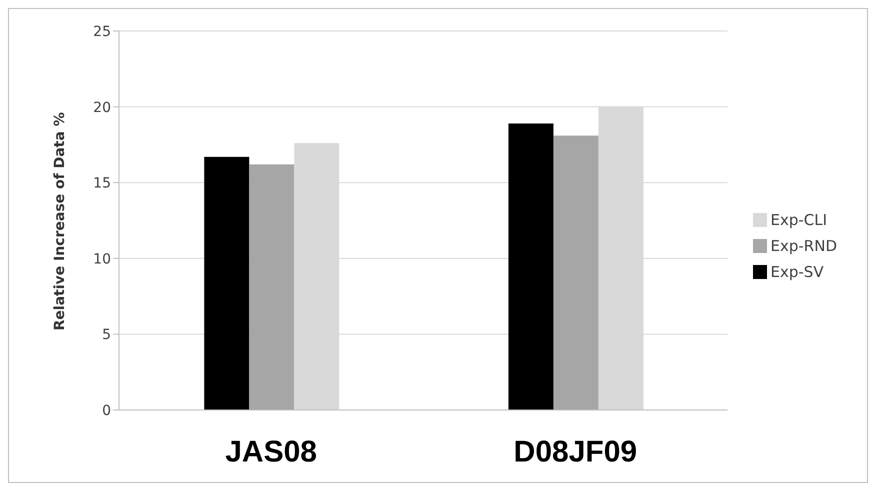 The height and width of the screenshot is (491, 877). Describe the element at coordinates (799, 219) in the screenshot. I see `legend-label: Exp-CLI` at that location.